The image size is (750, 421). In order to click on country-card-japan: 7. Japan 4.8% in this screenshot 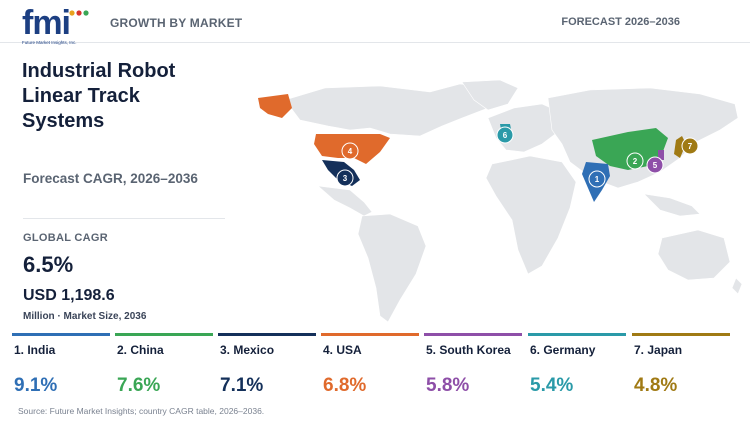, I will do `click(682, 368)`.